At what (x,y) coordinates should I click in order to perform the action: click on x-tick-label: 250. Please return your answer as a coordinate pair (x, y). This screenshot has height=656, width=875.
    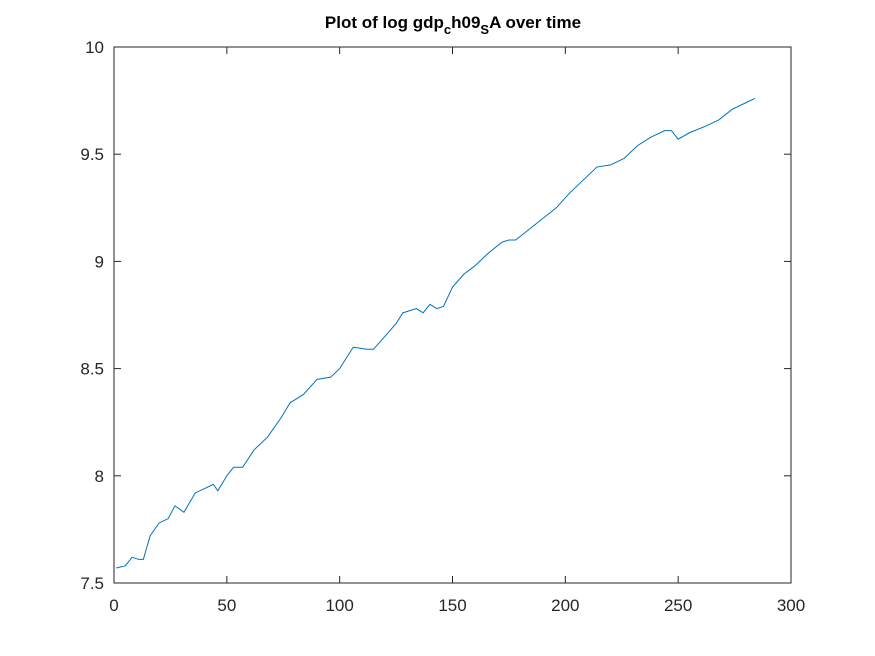
    Looking at the image, I should click on (678, 605).